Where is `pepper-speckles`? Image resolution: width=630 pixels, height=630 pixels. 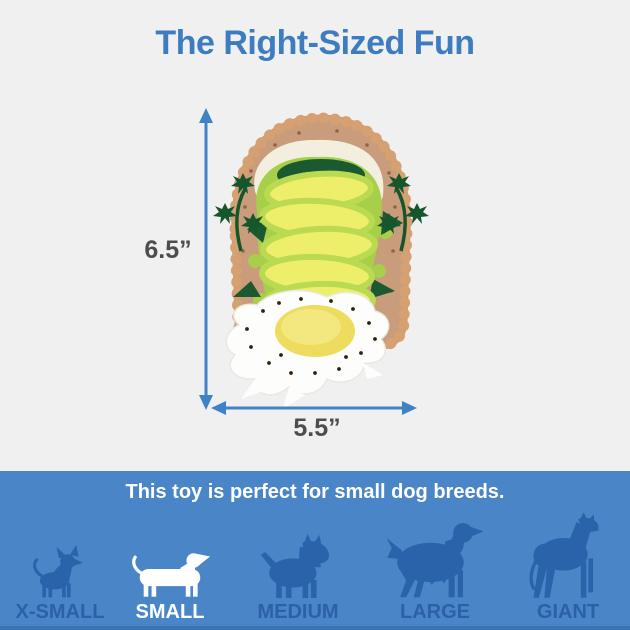 pepper-speckles is located at coordinates (311, 336).